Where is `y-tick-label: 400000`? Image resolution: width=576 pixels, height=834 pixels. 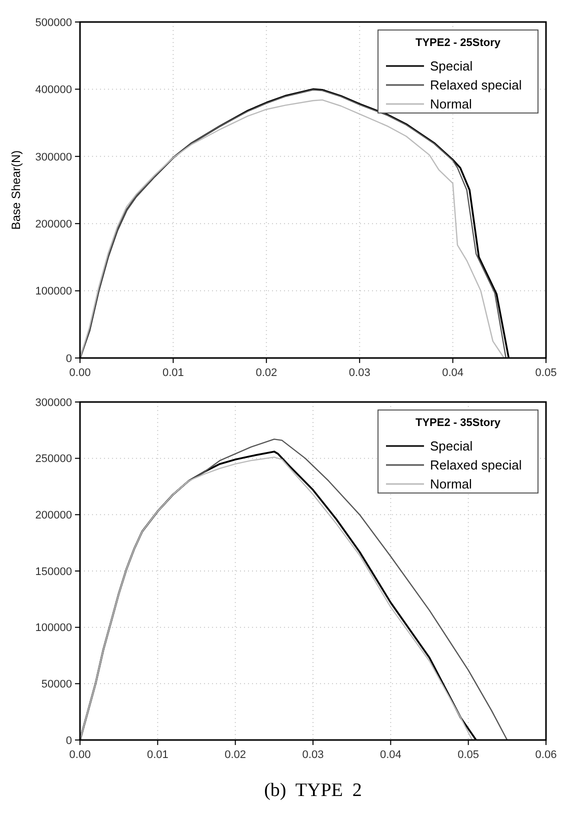 y-tick-label: 400000 is located at coordinates (53, 90).